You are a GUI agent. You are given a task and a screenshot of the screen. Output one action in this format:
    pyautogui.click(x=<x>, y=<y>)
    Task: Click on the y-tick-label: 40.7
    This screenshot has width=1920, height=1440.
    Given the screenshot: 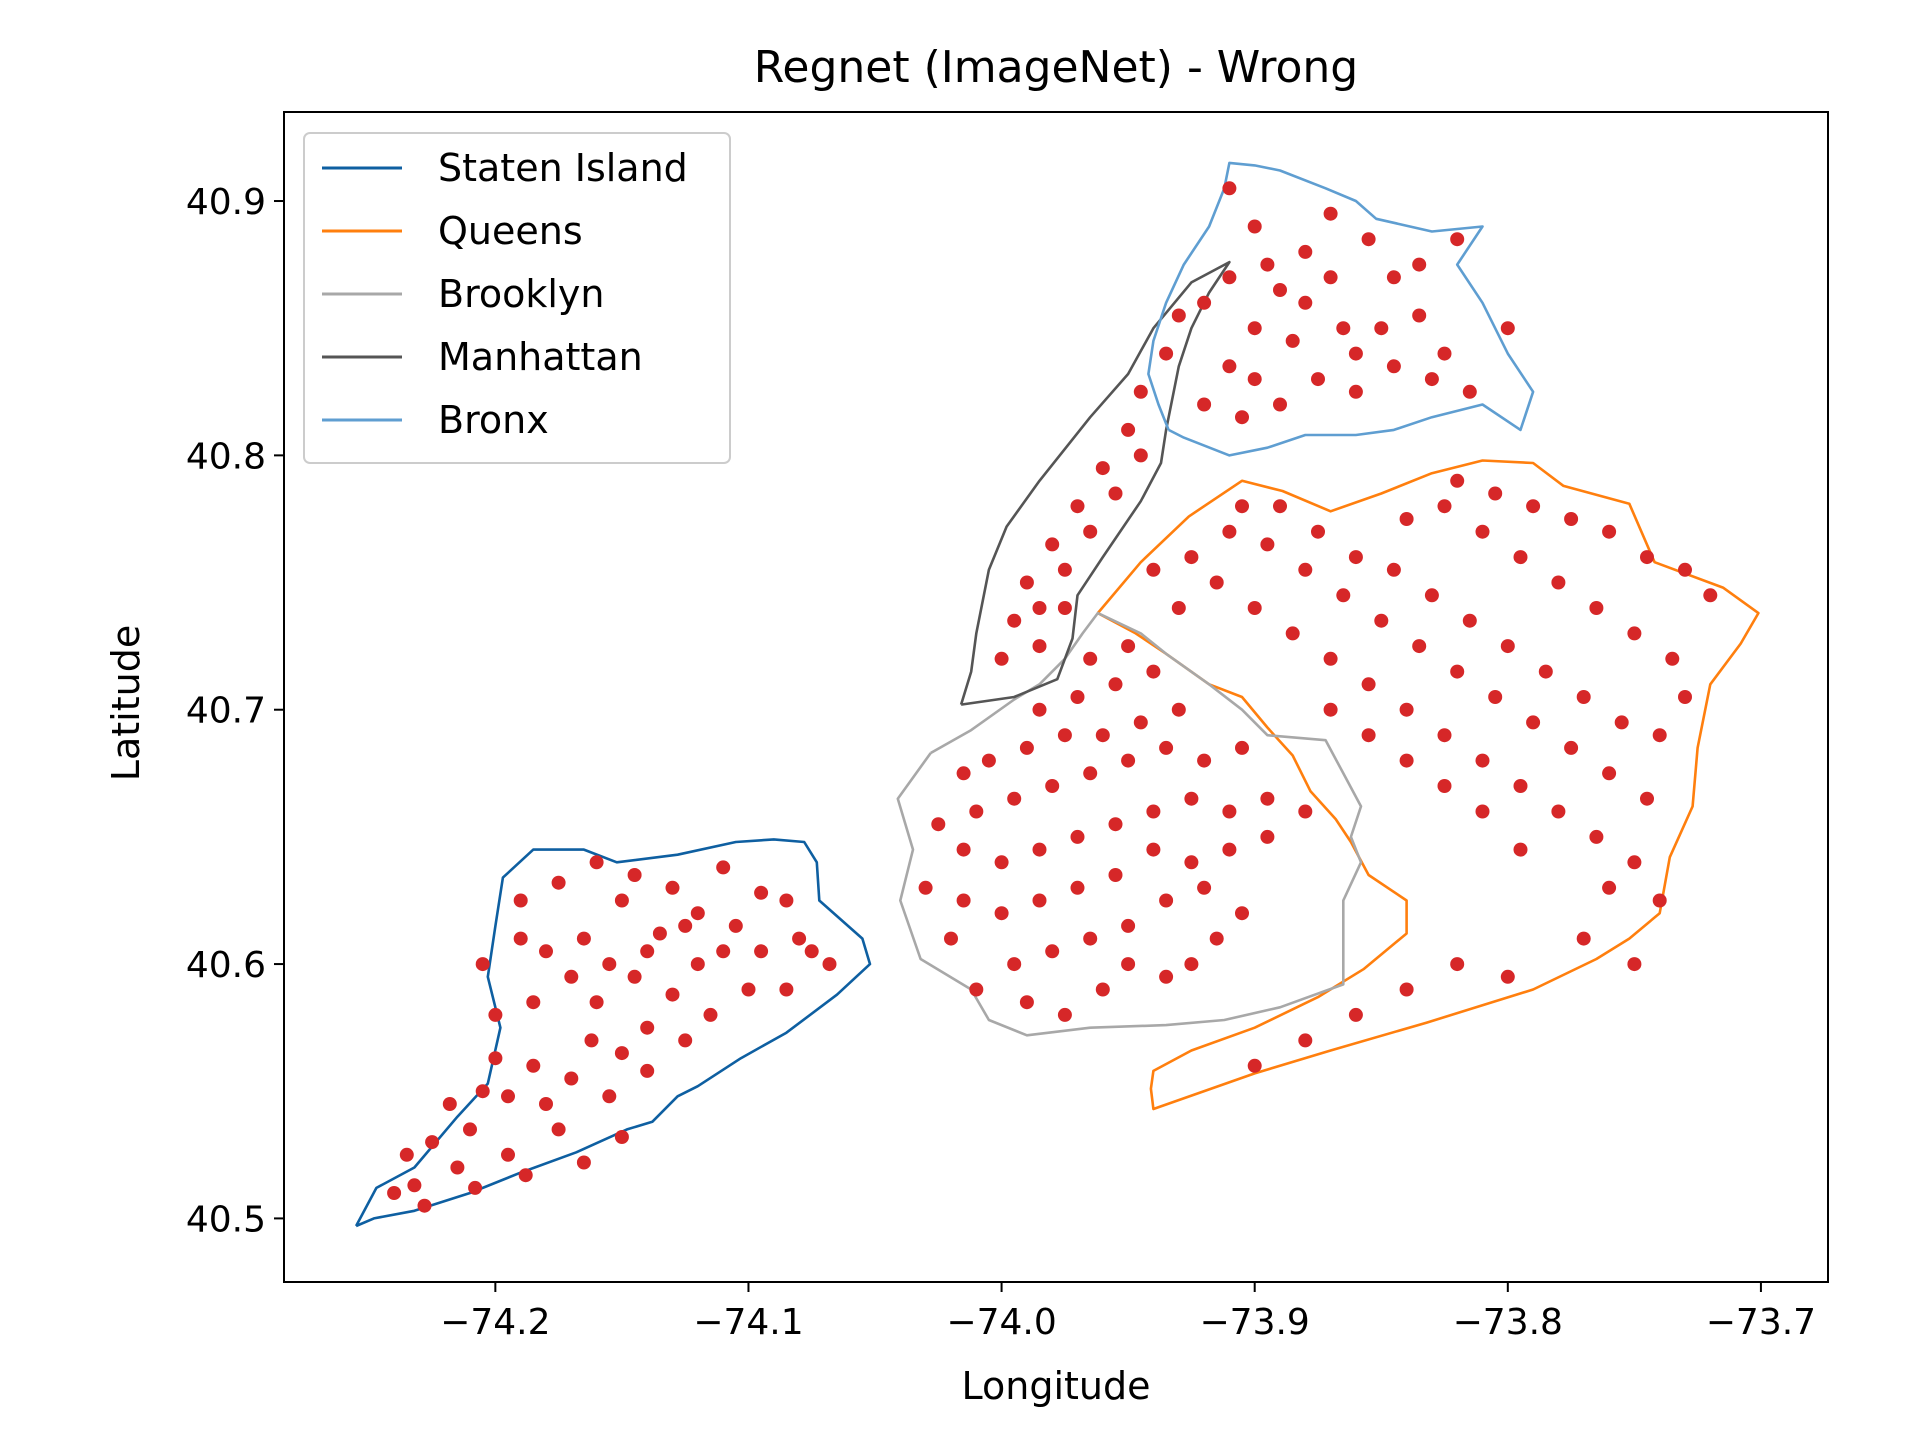 What is the action you would take?
    pyautogui.click(x=226, y=711)
    